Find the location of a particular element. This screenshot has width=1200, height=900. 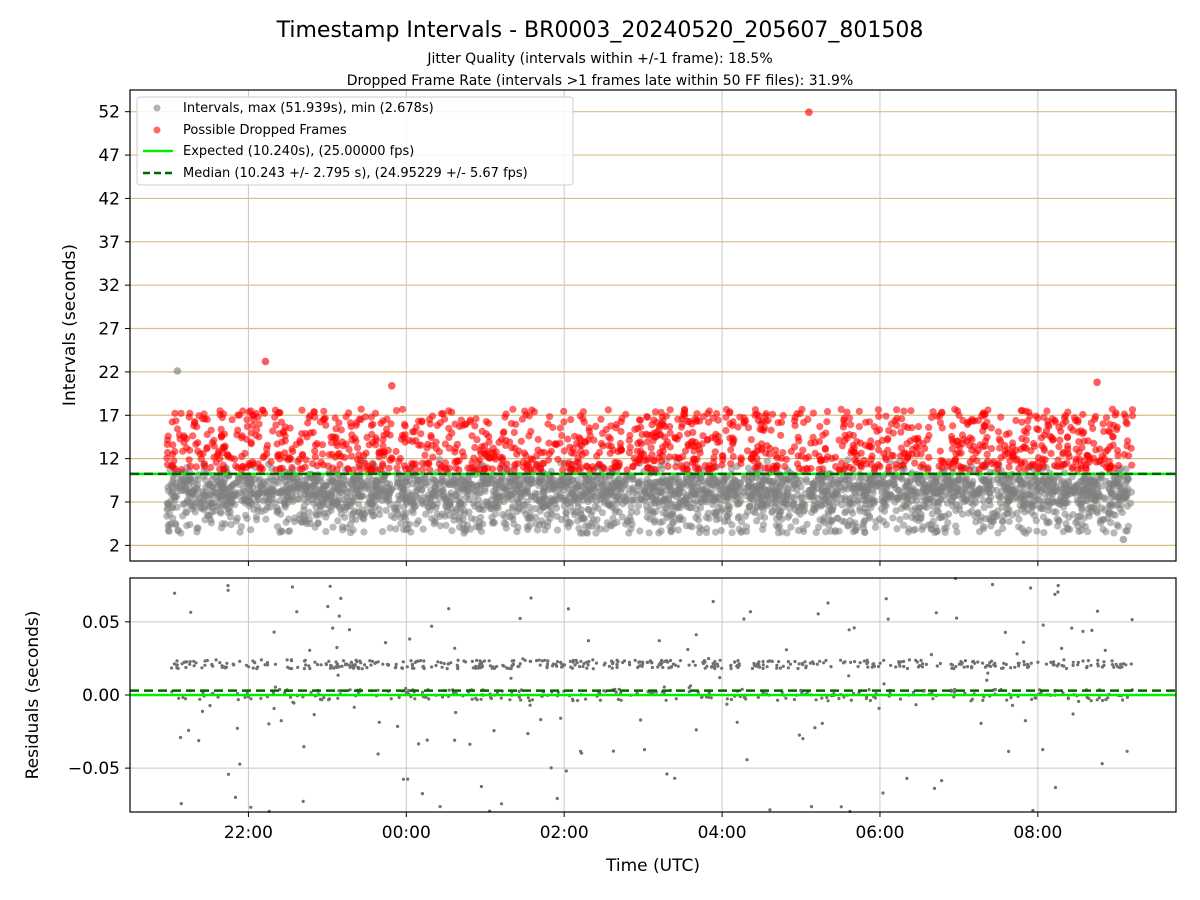

legend-label-expected: Expected (10.240s), (25.00000 fps) is located at coordinates (298, 151).